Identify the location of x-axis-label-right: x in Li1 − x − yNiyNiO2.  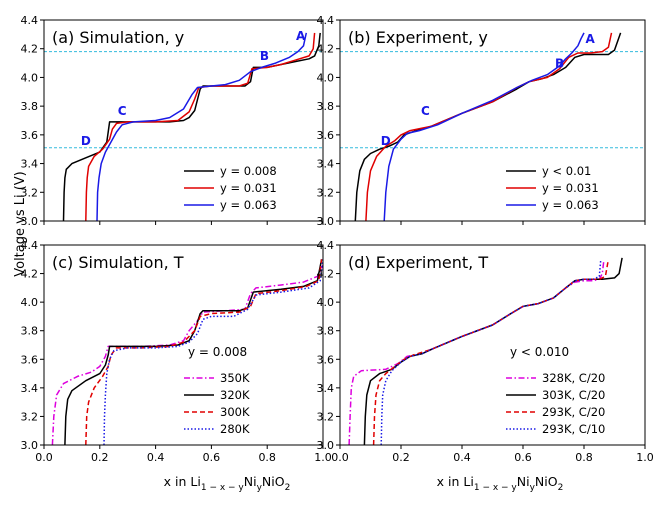
(500, 483).